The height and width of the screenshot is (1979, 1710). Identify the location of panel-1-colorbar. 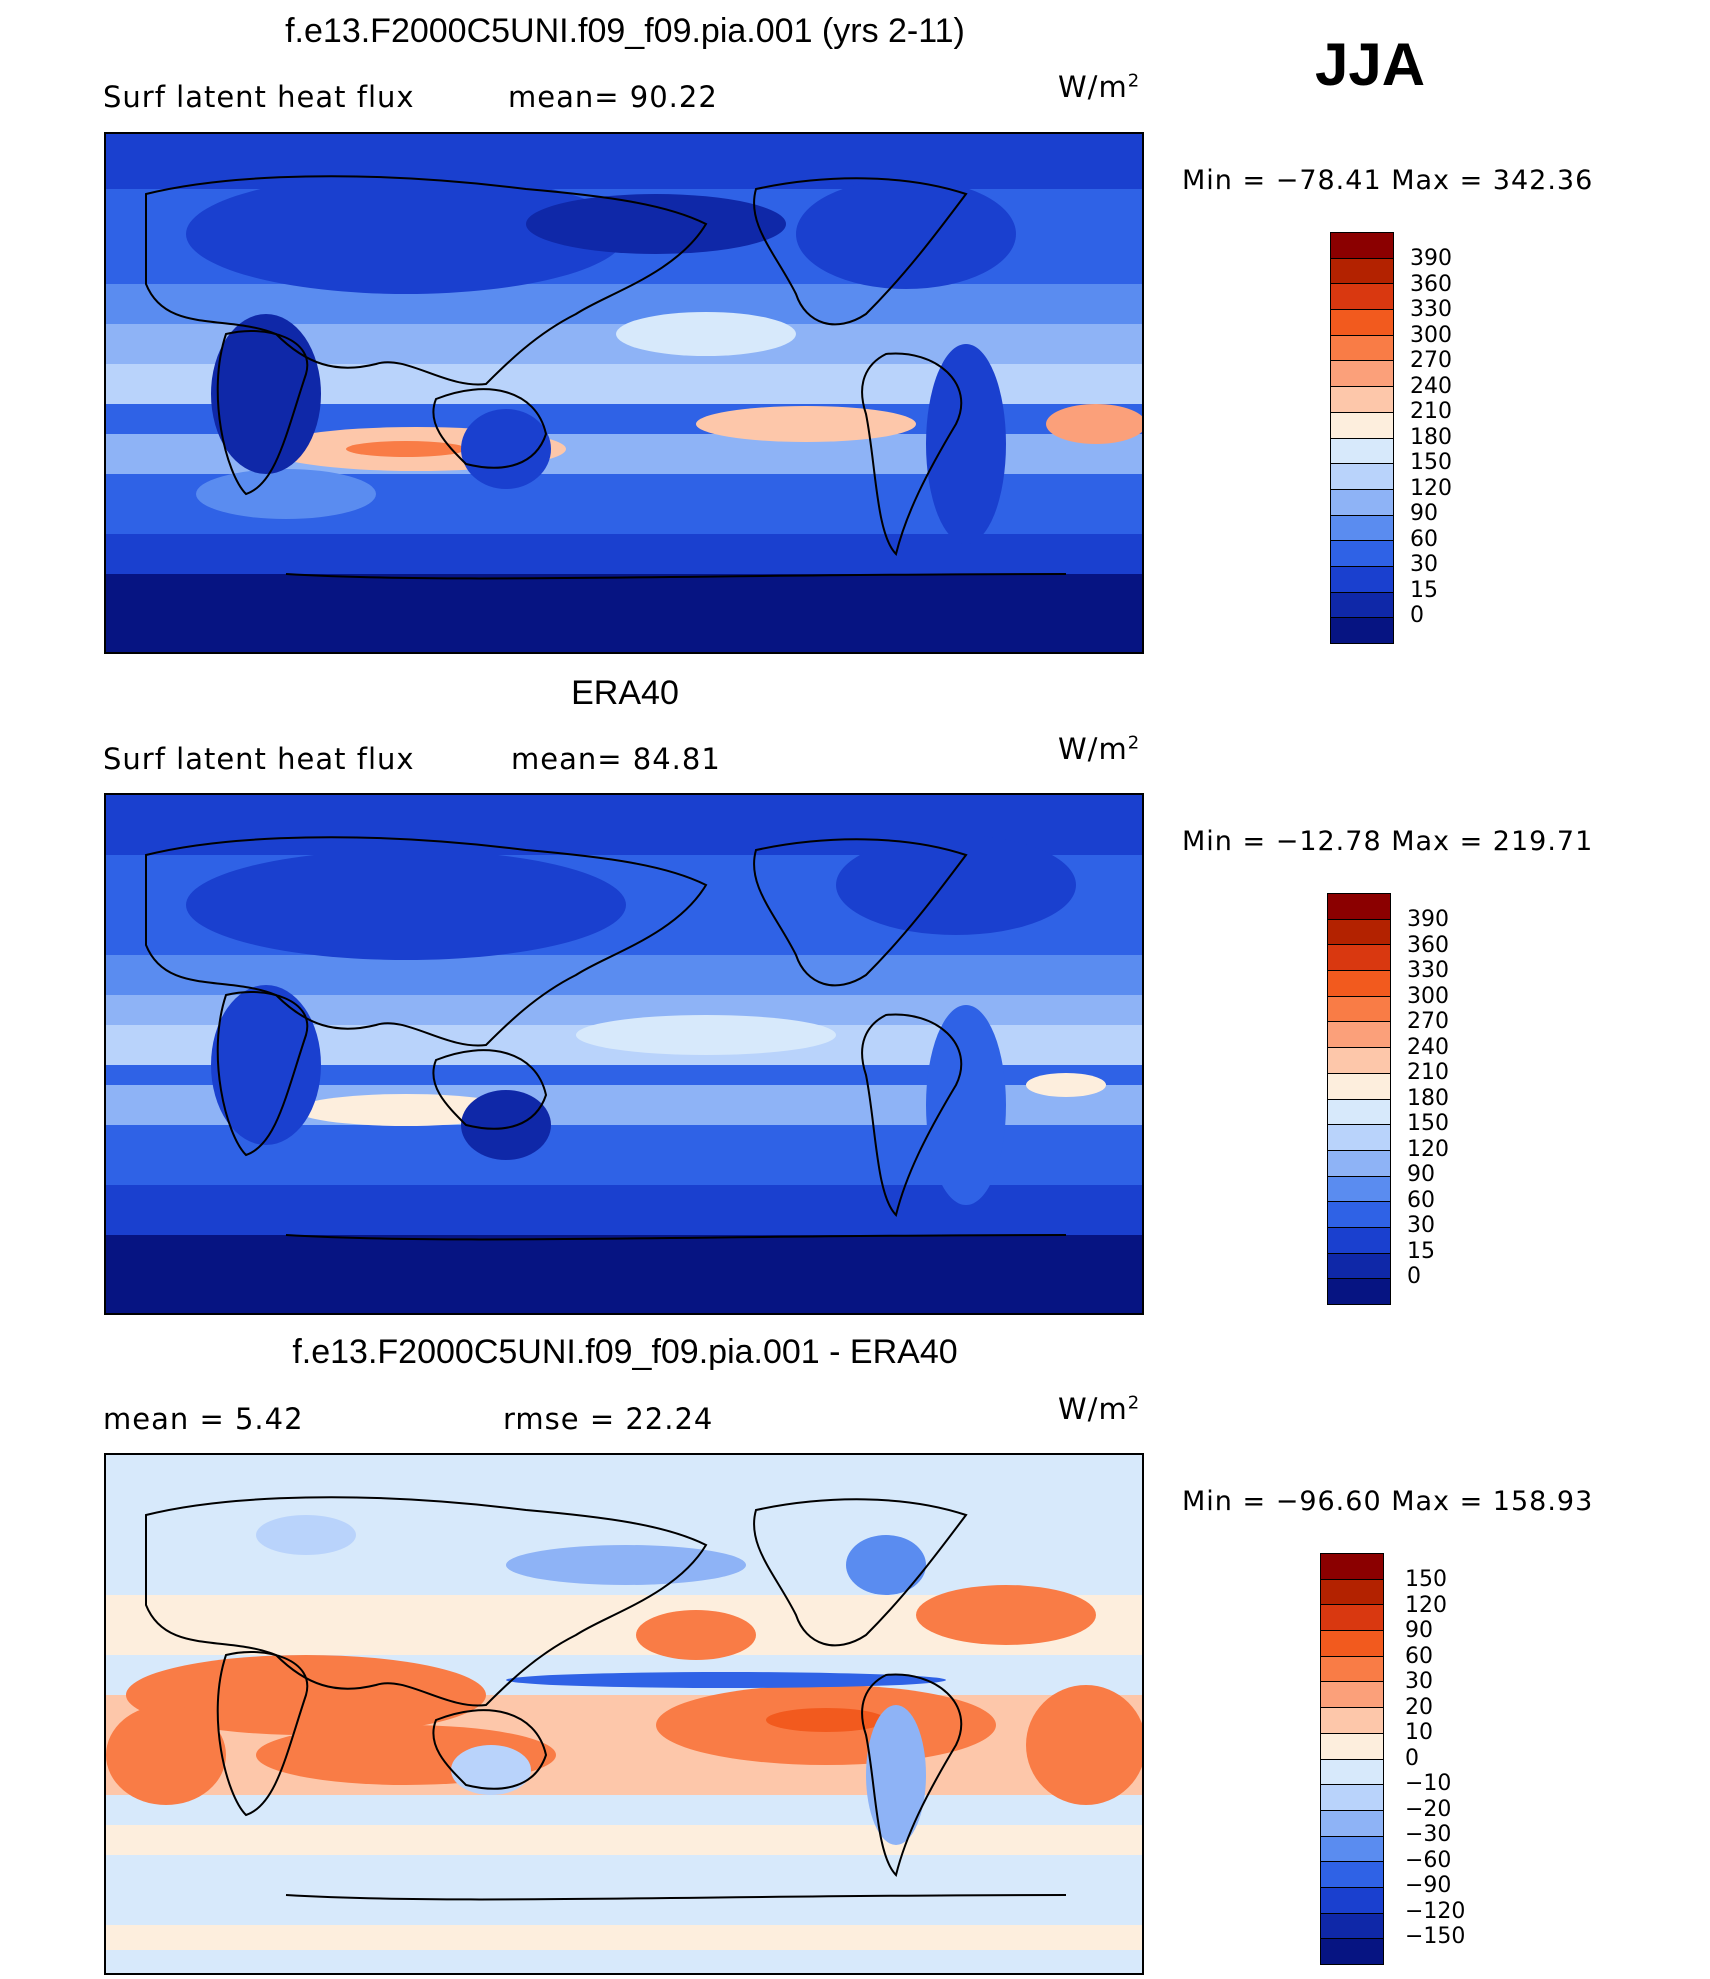
(1362, 438).